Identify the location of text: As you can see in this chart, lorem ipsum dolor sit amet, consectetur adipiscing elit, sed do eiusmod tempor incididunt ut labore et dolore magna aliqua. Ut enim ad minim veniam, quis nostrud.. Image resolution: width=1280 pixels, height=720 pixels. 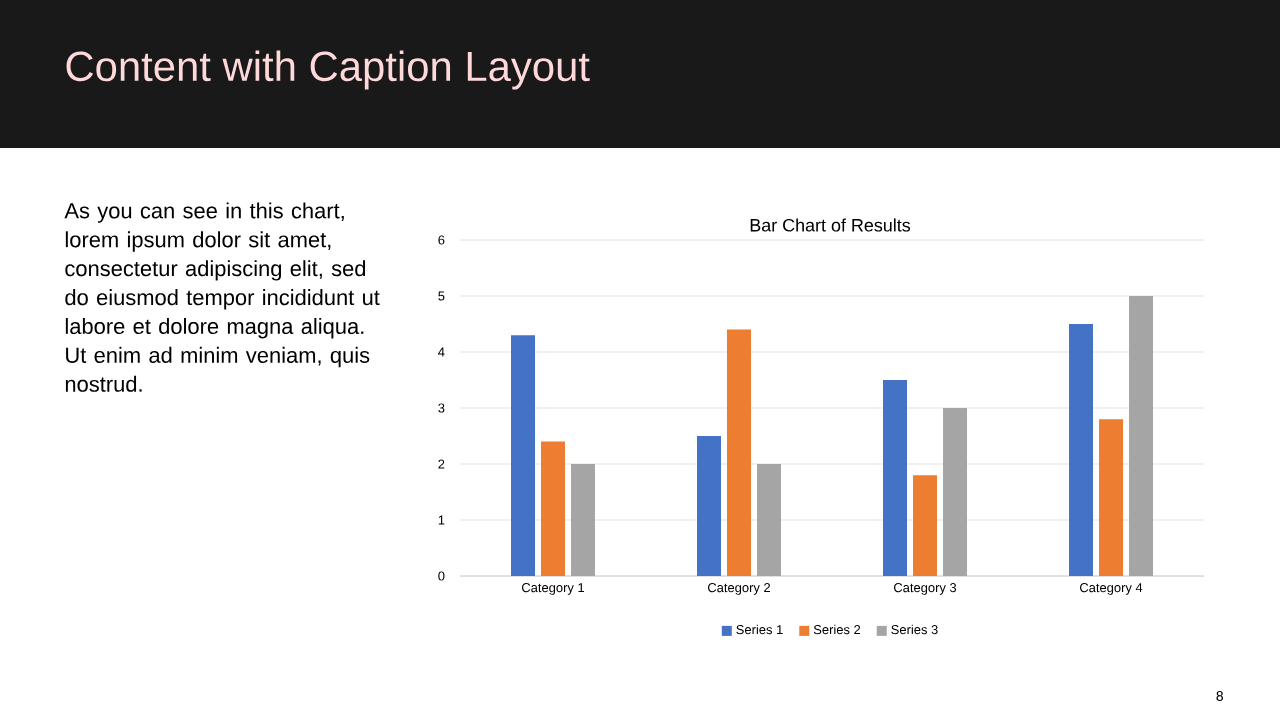
(222, 297).